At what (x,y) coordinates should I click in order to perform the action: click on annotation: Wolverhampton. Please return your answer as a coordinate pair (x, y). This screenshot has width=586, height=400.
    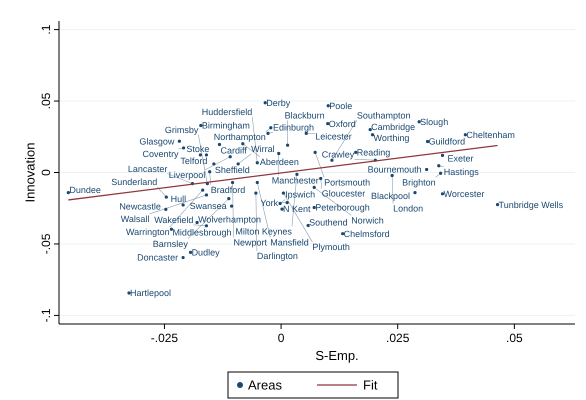
    Looking at the image, I should click on (229, 219).